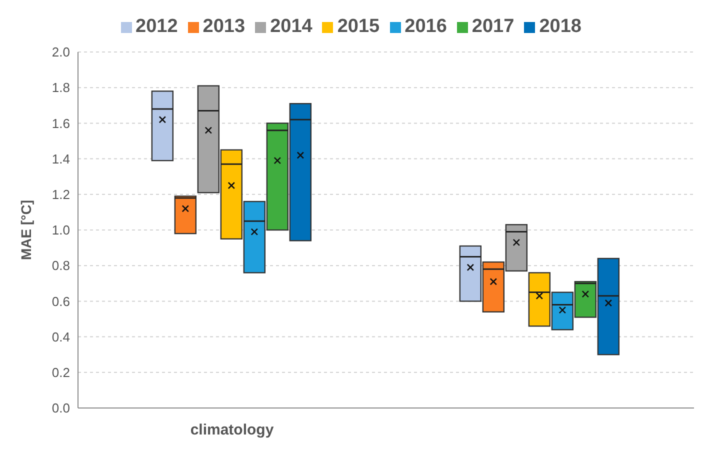 The height and width of the screenshot is (461, 712). What do you see at coordinates (232, 430) in the screenshot?
I see `x-tick-label: climatology` at bounding box center [232, 430].